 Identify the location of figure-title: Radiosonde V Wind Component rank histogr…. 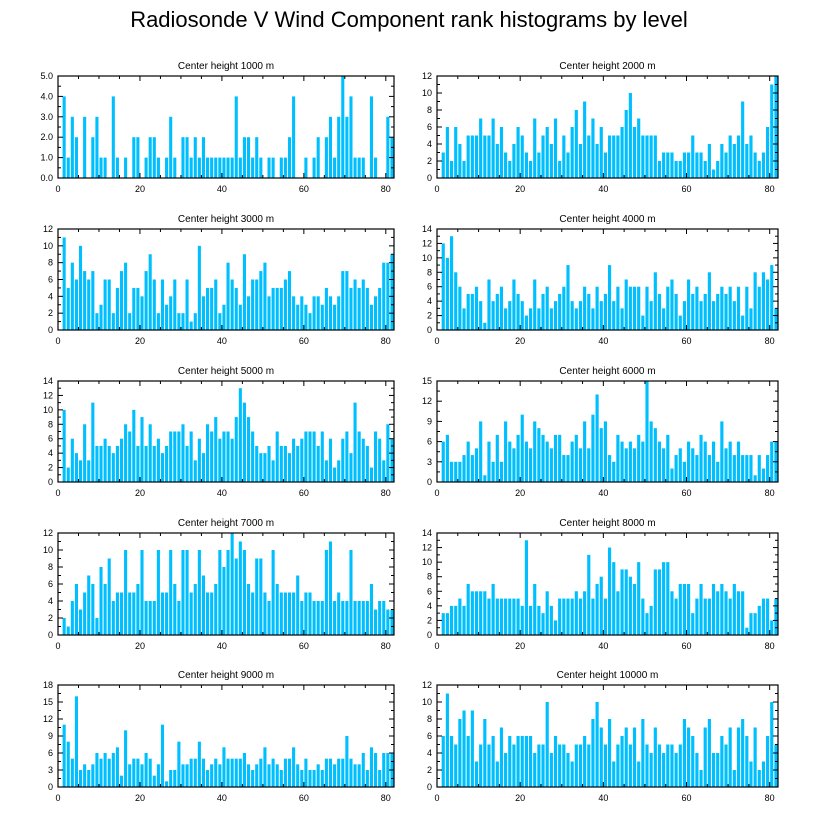
(409, 19).